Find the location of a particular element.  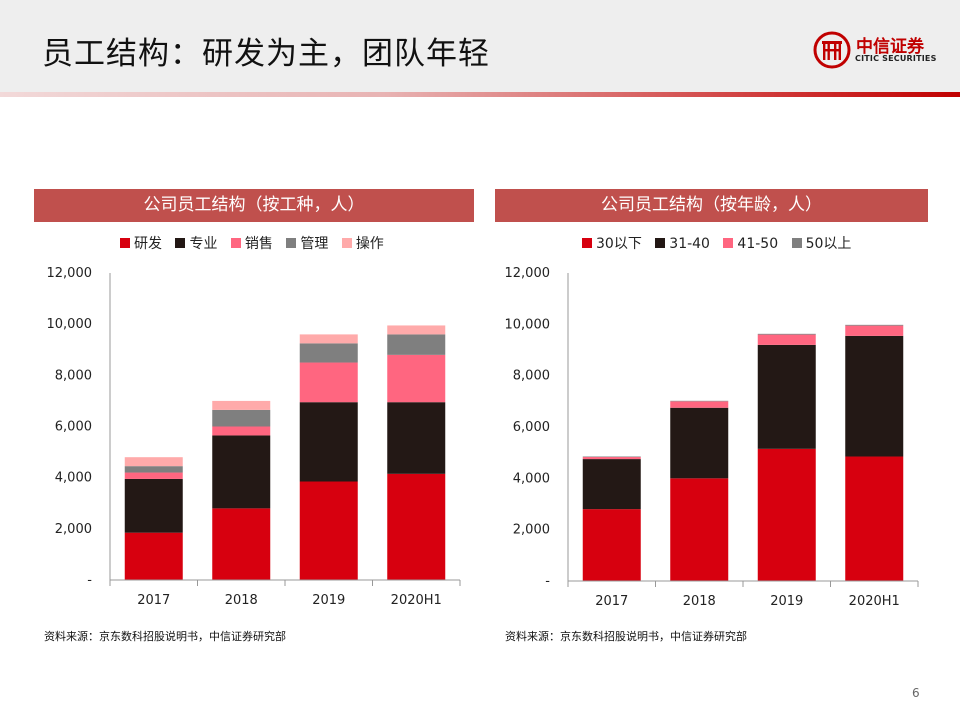

legend-label: 研发 is located at coordinates (148, 244).